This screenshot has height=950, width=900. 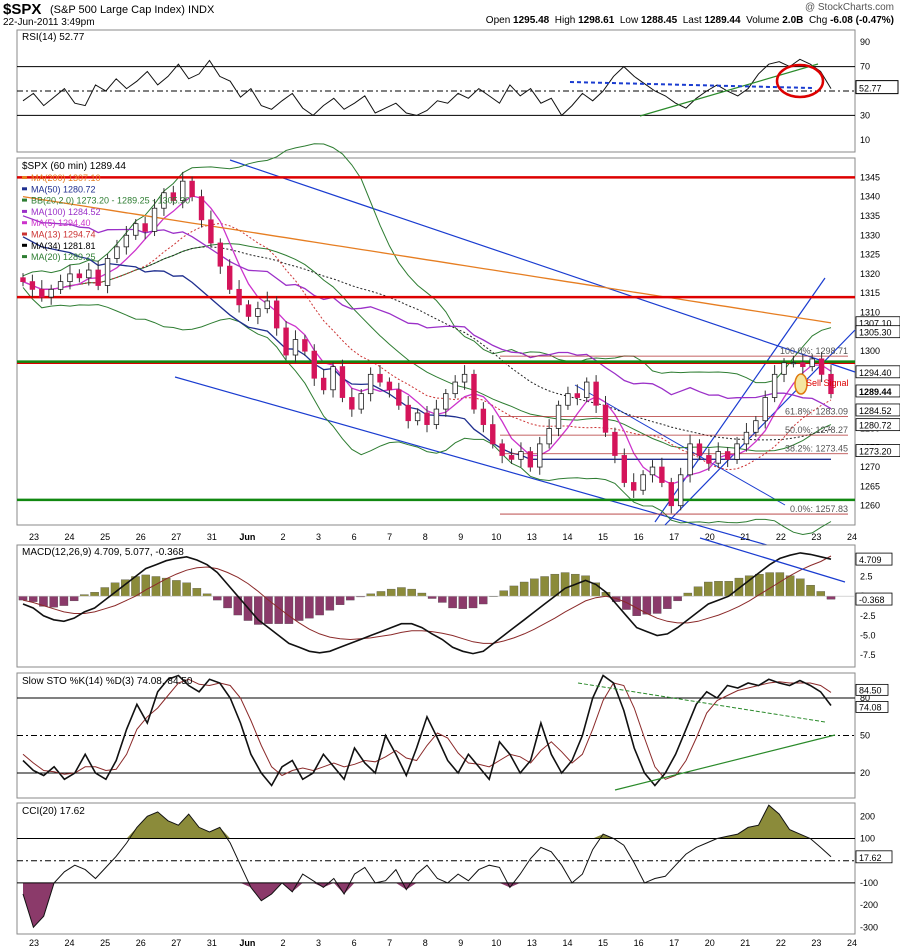 I want to click on price-ytick-3: 1330, so click(x=870, y=235).